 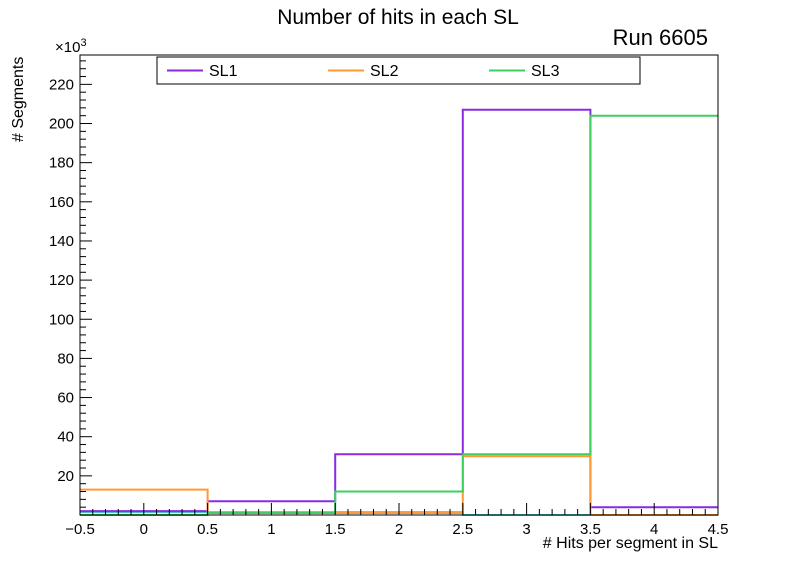 I want to click on legend-label-SL2: SL2, so click(x=384, y=71).